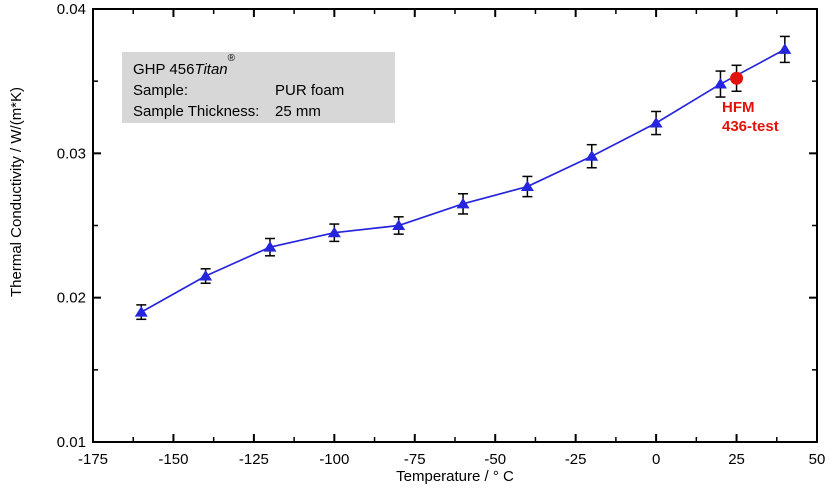 The image size is (835, 492). Describe the element at coordinates (231, 58) in the screenshot. I see `registered-trademark: ®` at that location.